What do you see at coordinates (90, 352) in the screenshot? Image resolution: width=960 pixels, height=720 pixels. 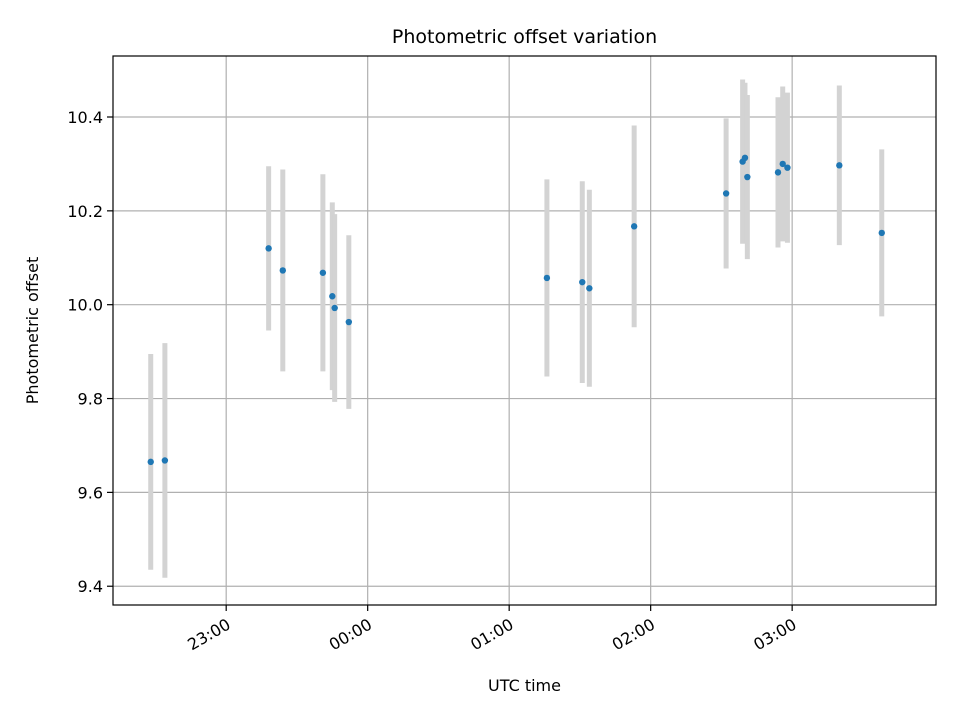 I see `y-axis-ticks: 9.4 9.6 9.8 10.0 10.2 10.4` at bounding box center [90, 352].